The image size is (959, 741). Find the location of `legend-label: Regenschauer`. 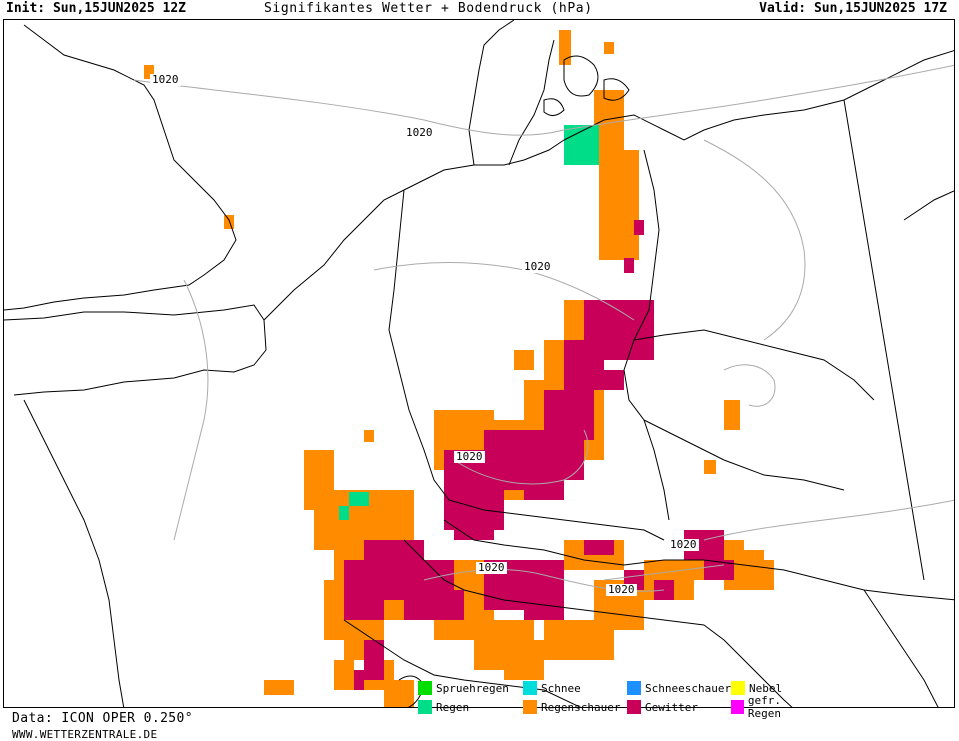

legend-label: Regenschauer is located at coordinates (581, 707).